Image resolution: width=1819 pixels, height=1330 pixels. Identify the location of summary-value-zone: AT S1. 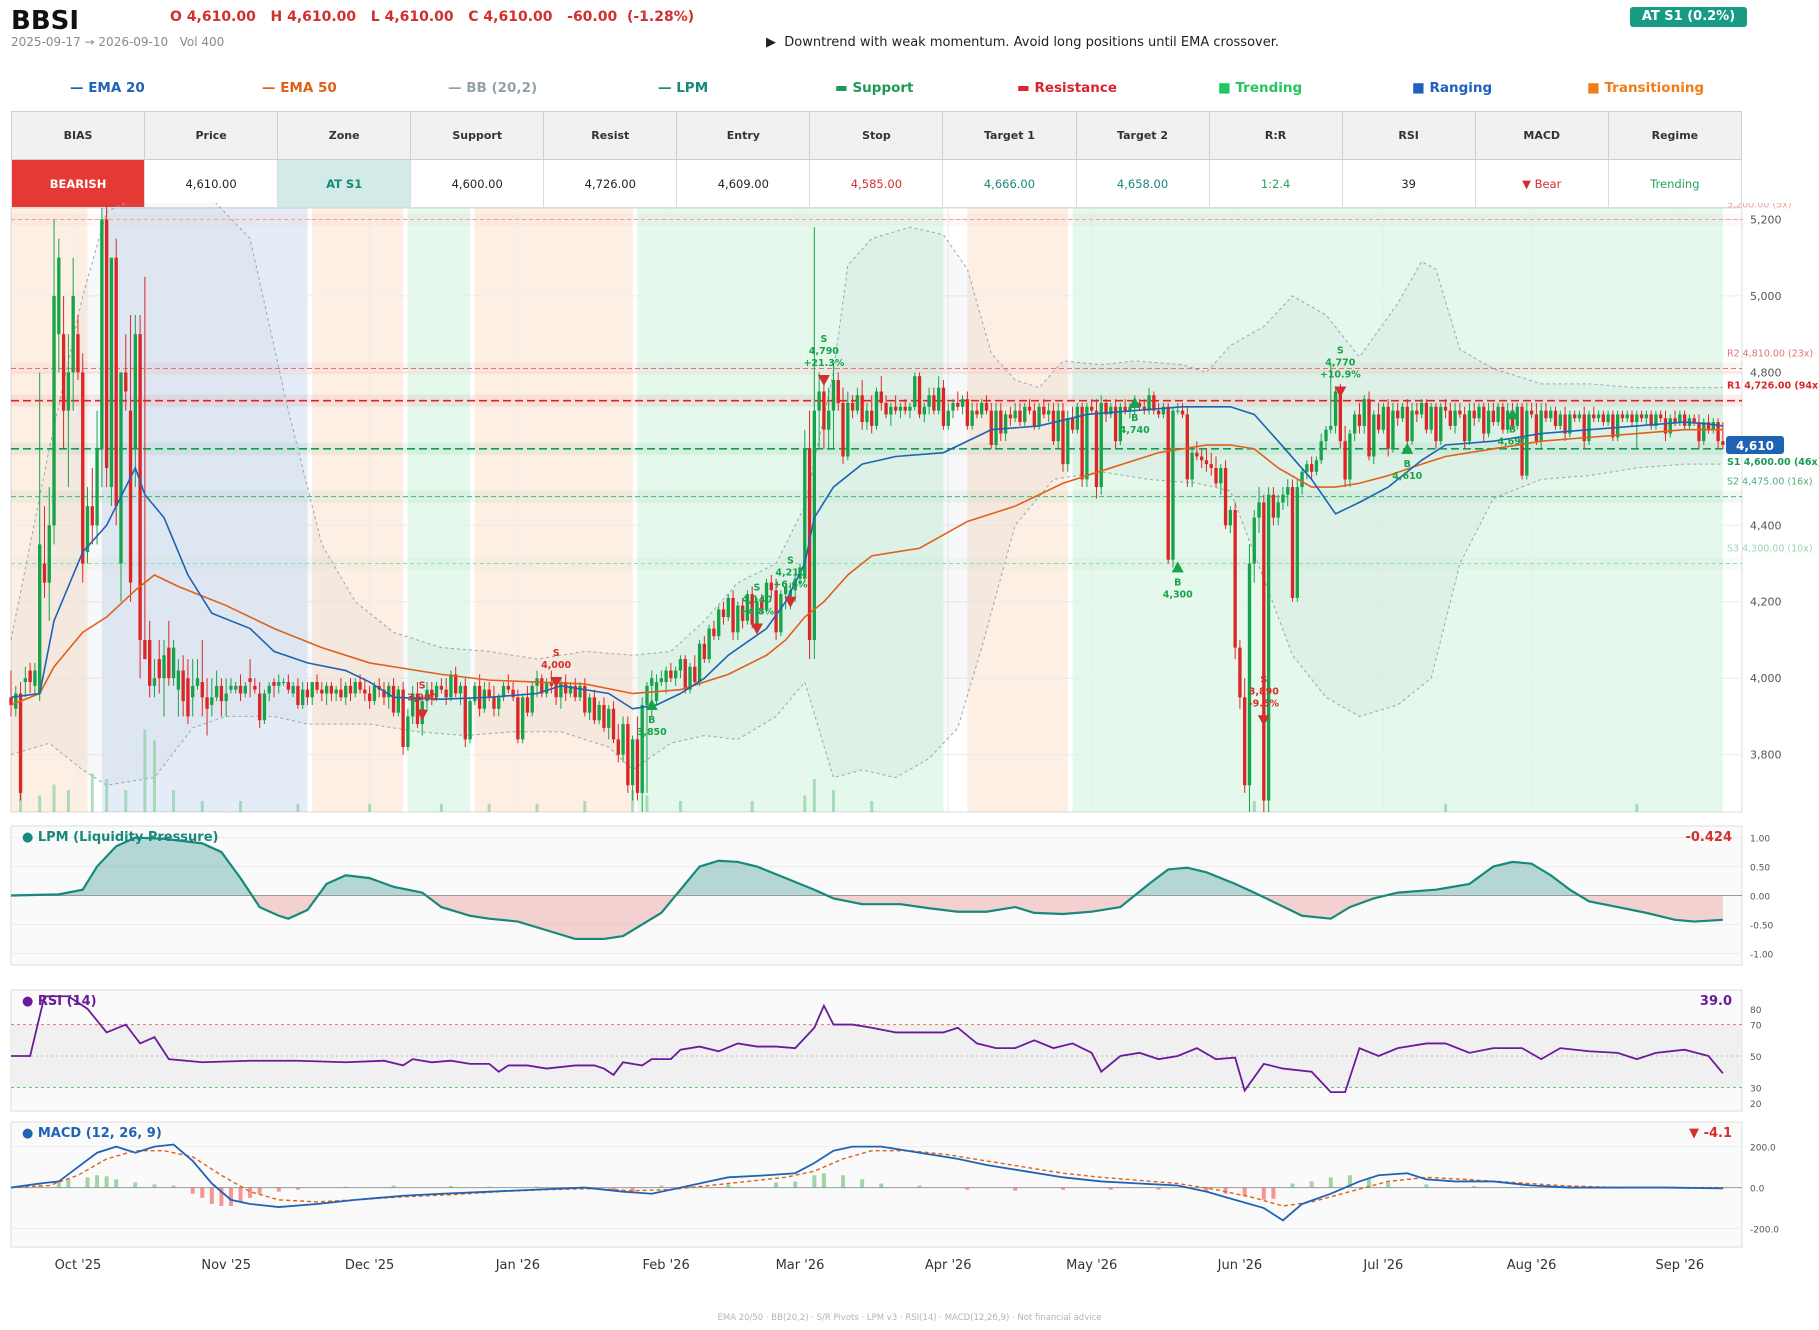
(344, 183).